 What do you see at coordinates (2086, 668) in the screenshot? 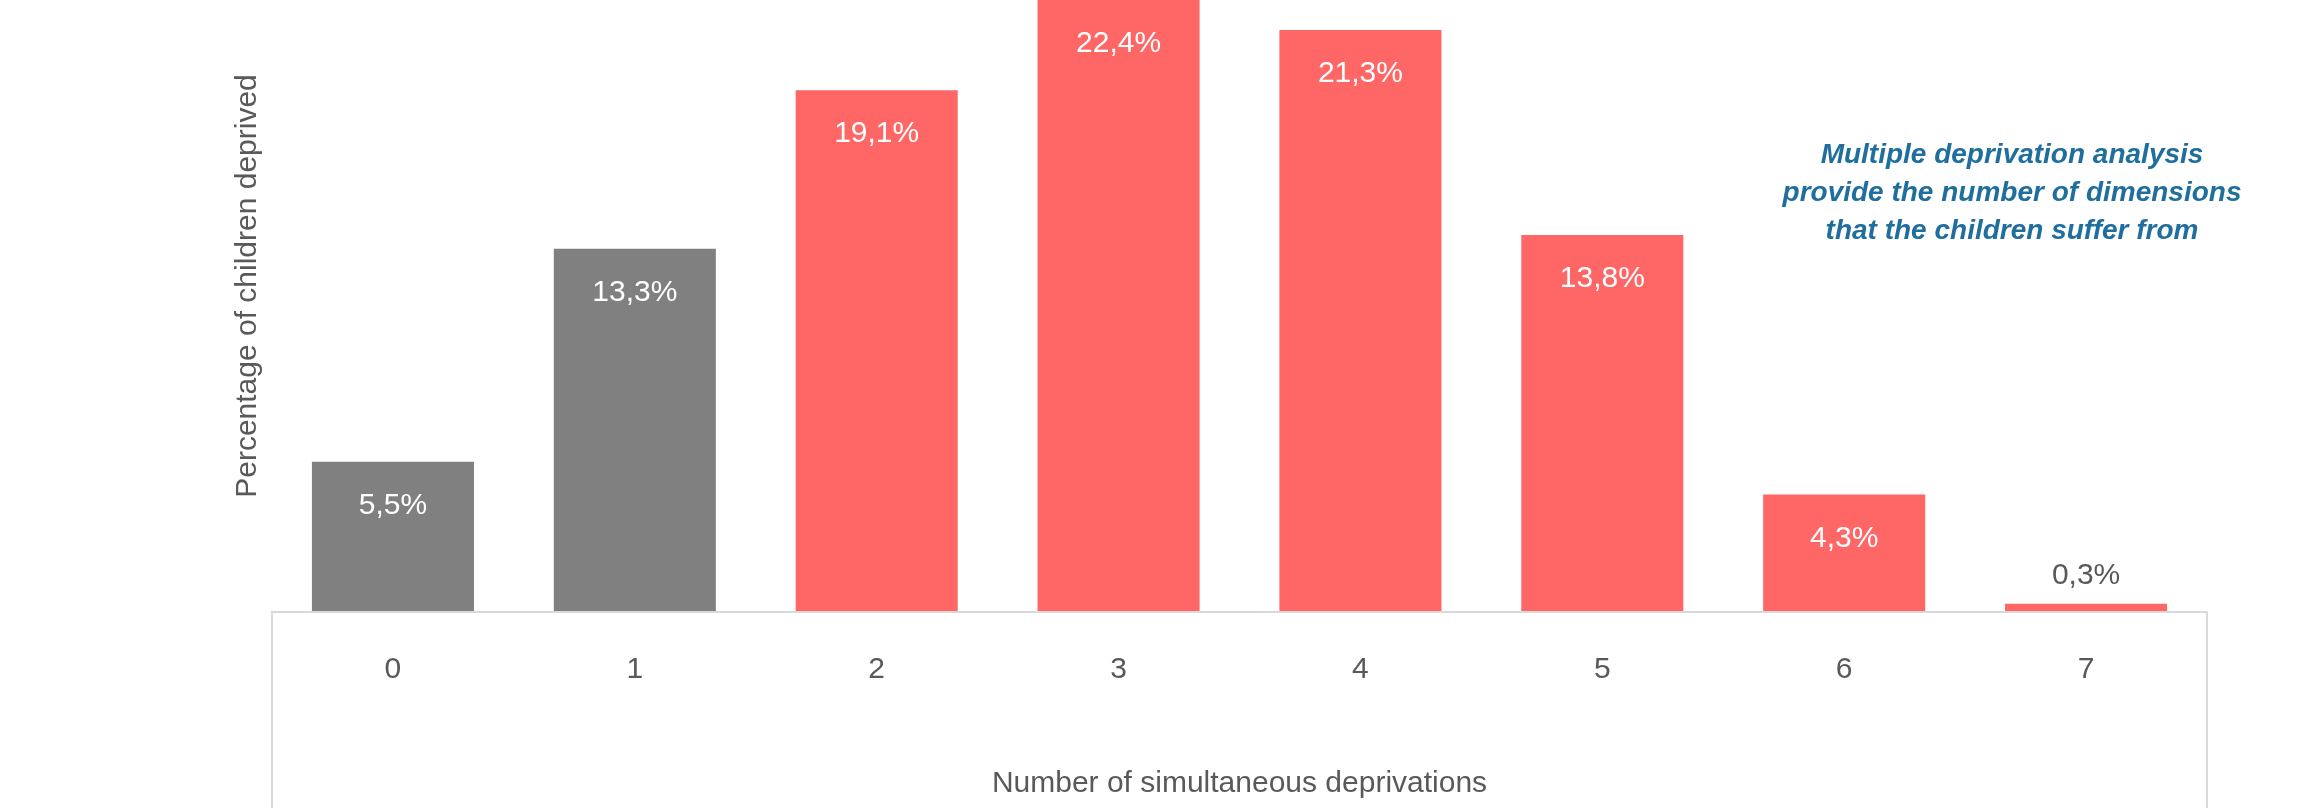
I see `x-tick-label: 7` at bounding box center [2086, 668].